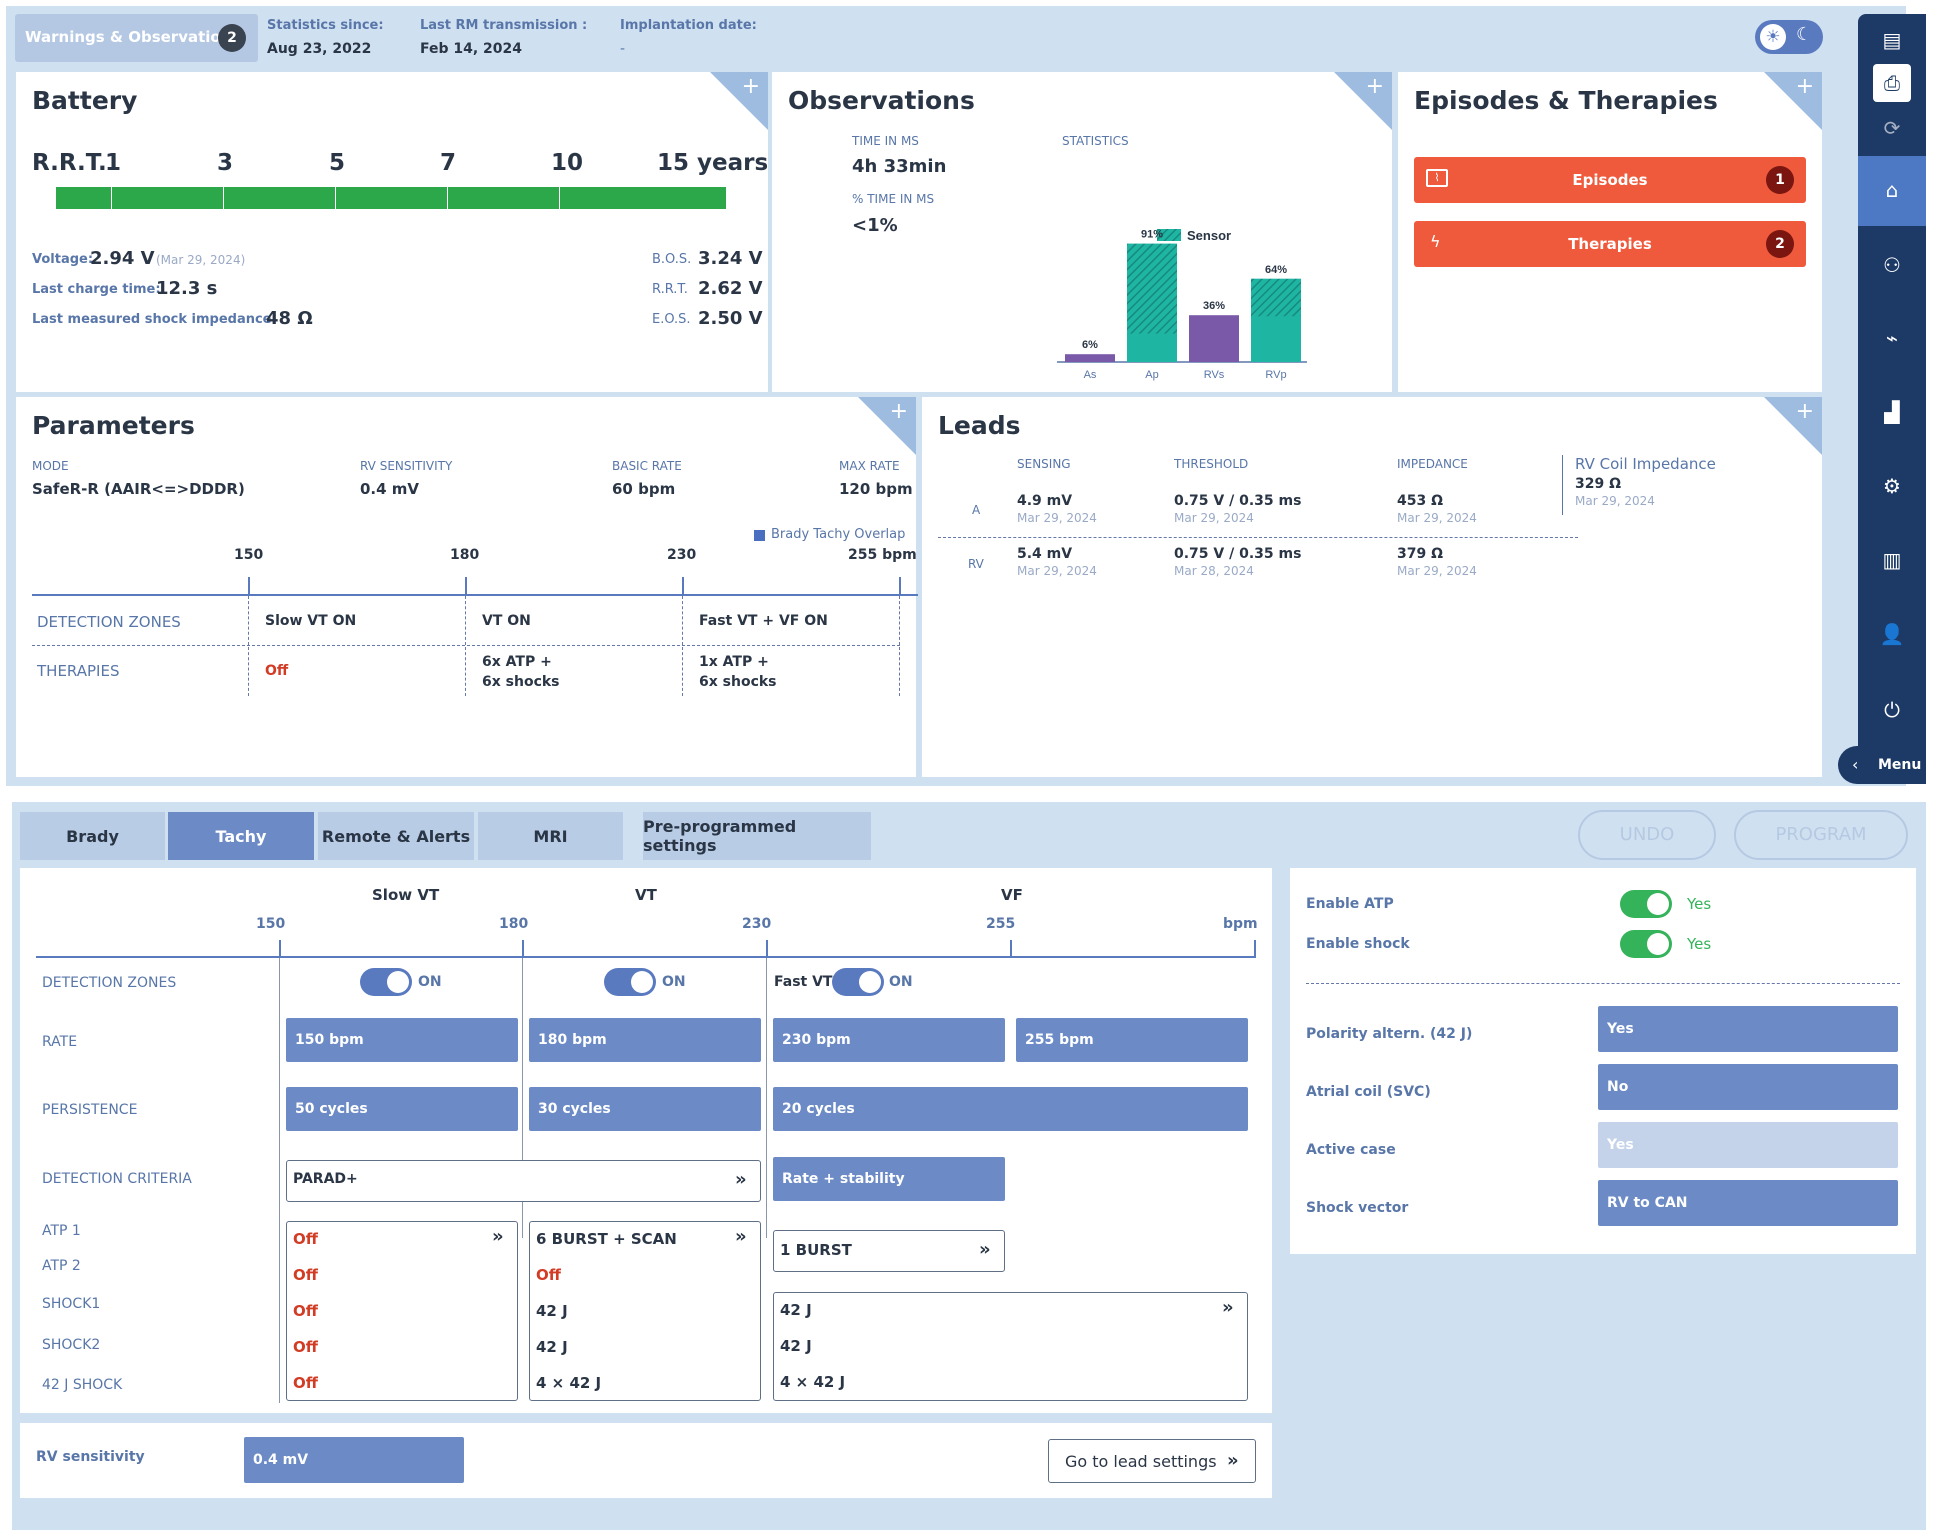  I want to click on rv-coil-date: Mar 29, 2024, so click(1615, 501).